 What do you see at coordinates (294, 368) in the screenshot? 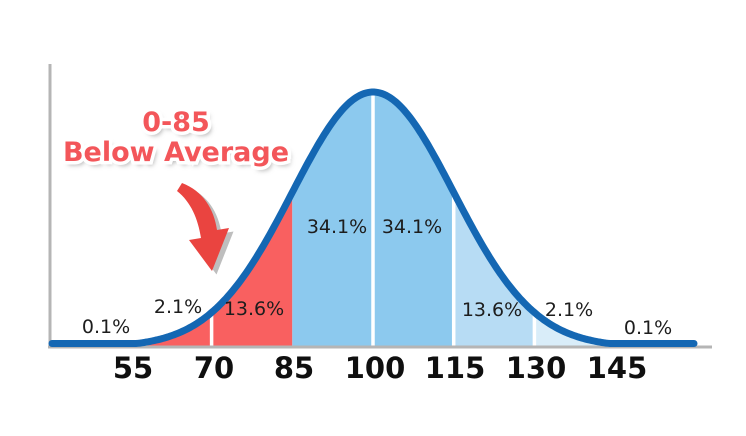
I see `x-tick-85: 85` at bounding box center [294, 368].